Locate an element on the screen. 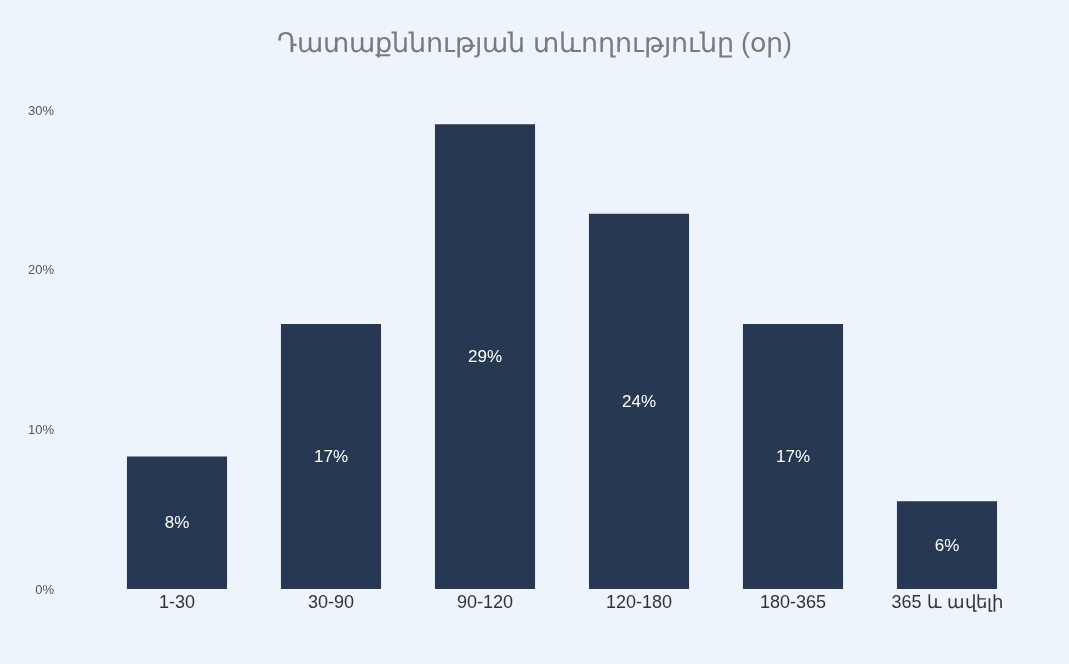 The height and width of the screenshot is (664, 1069). x-tick-label: 1-30 is located at coordinates (177, 602).